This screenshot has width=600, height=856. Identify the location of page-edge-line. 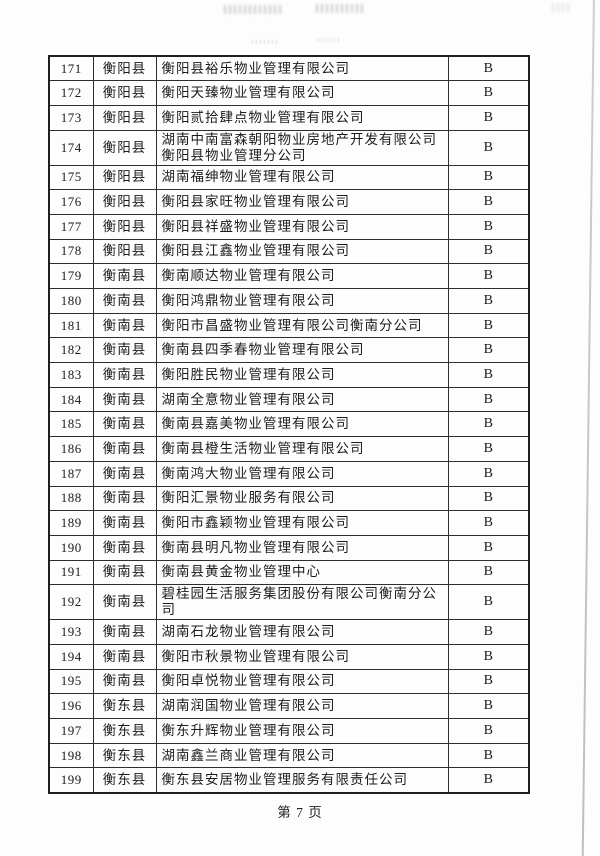
(588, 428).